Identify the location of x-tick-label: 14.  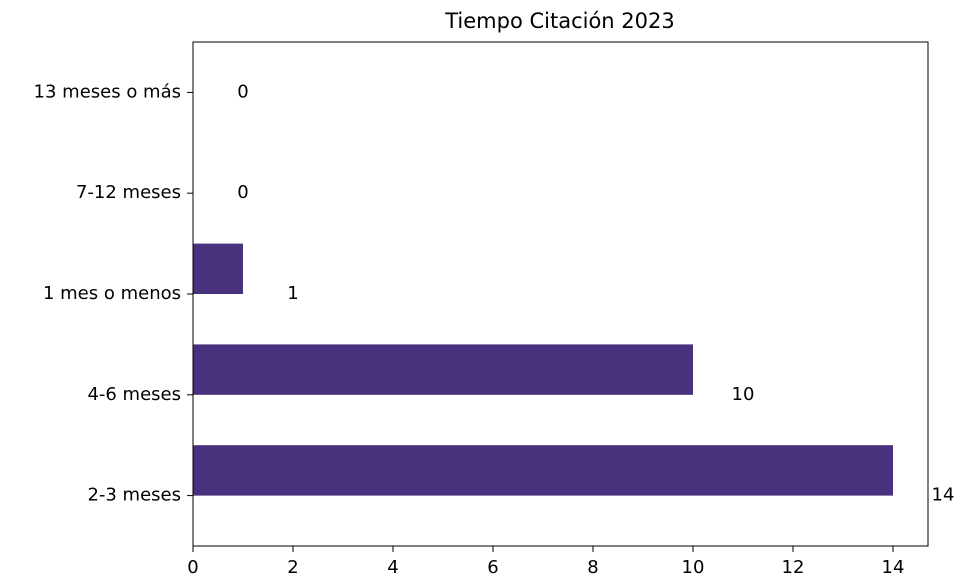
(893, 566).